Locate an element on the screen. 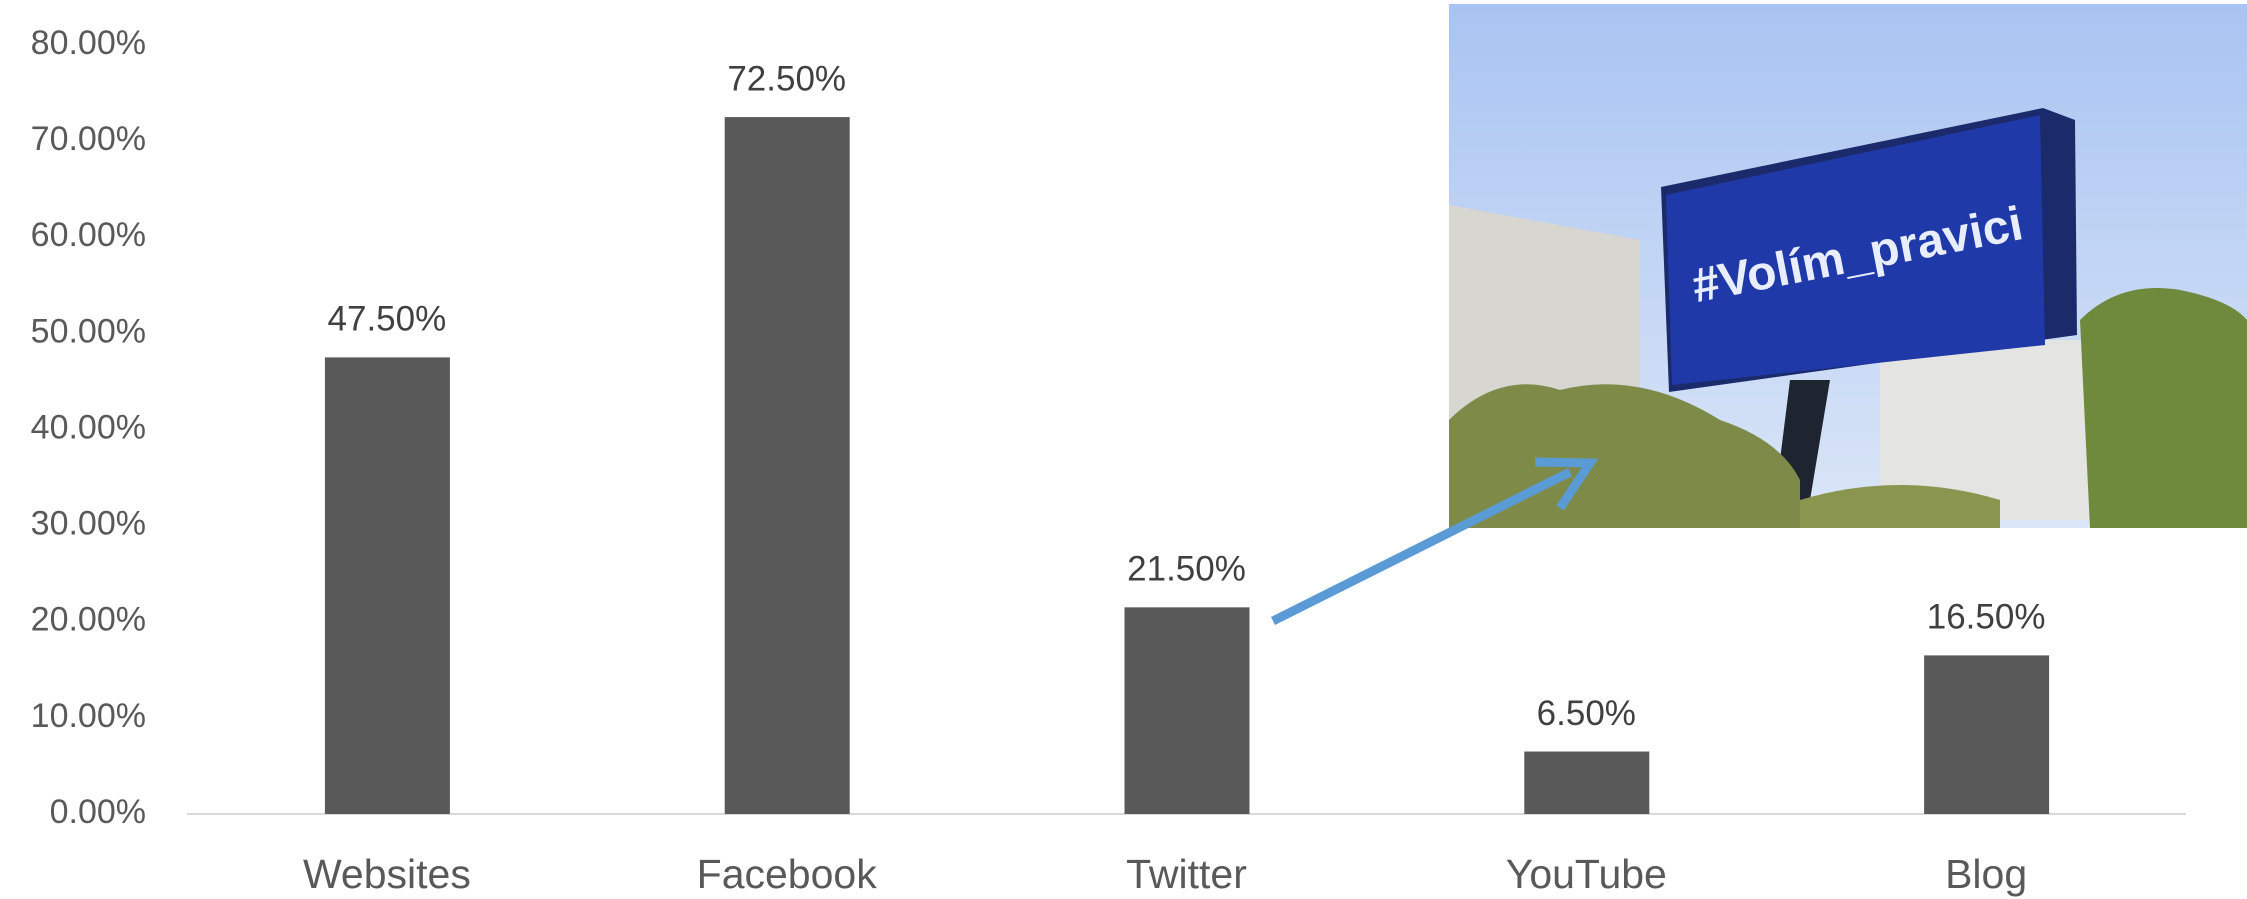 This screenshot has width=2247, height=899. arrow-shaft is located at coordinates (1421, 546).